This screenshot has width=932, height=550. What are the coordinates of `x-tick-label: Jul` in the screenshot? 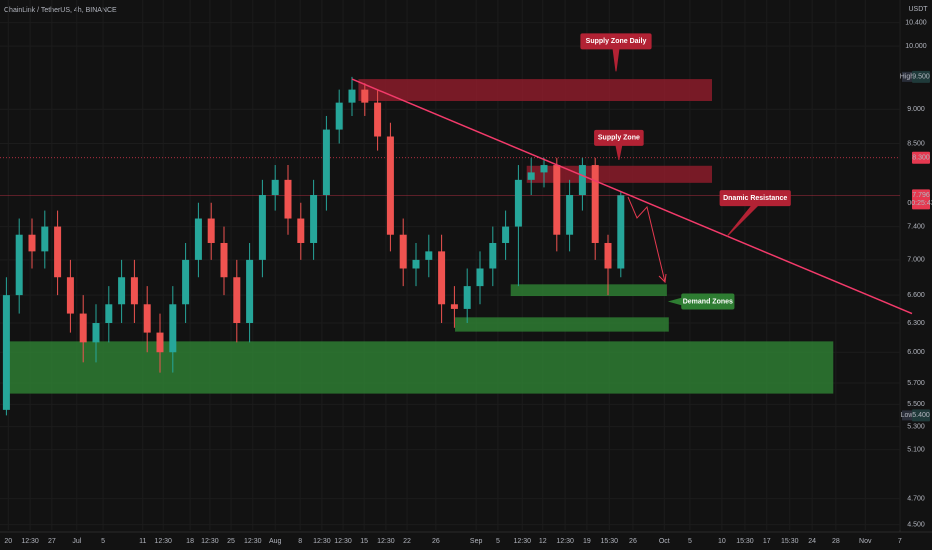 It's located at (76, 541).